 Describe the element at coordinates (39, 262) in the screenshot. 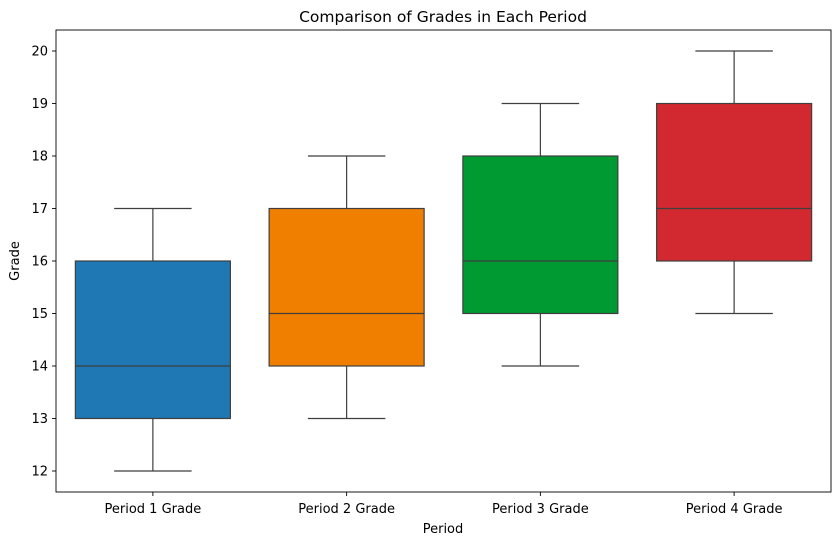

I see `y-tick-label: 16` at that location.